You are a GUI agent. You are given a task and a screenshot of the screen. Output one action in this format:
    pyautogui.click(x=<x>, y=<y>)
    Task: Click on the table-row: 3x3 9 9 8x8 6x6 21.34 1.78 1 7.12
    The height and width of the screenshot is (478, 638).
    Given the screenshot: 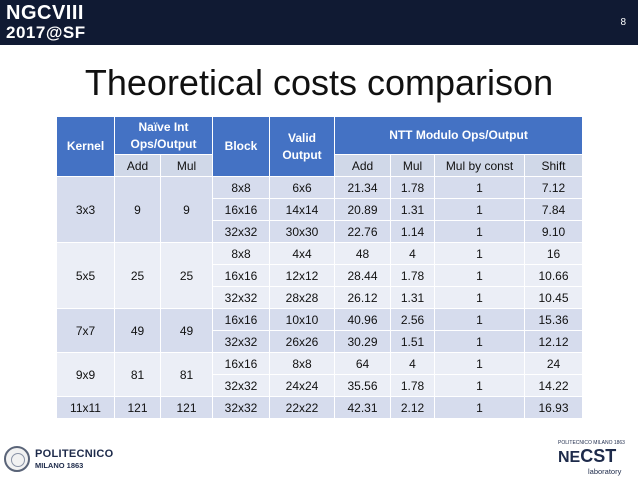 What is the action you would take?
    pyautogui.click(x=320, y=209)
    